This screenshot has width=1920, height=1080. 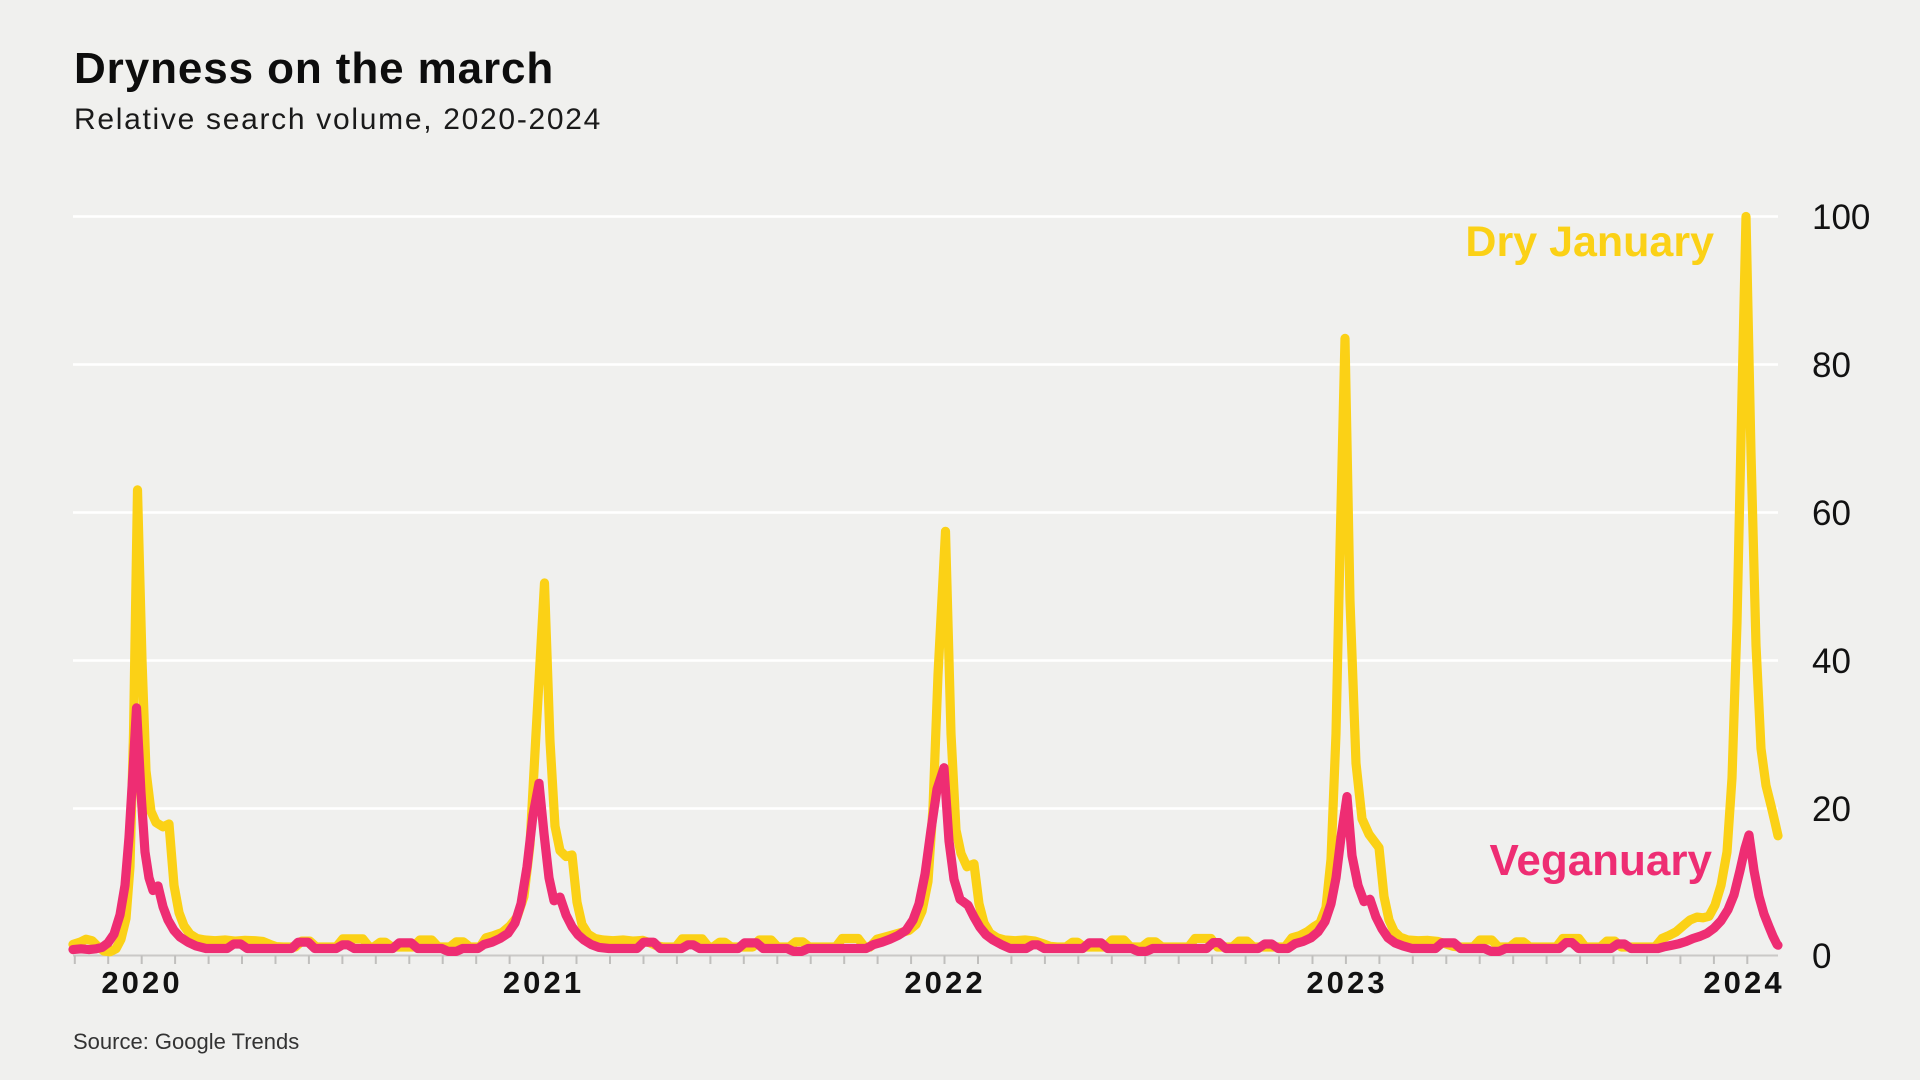 What do you see at coordinates (1743, 982) in the screenshot?
I see `svg-text: 2024` at bounding box center [1743, 982].